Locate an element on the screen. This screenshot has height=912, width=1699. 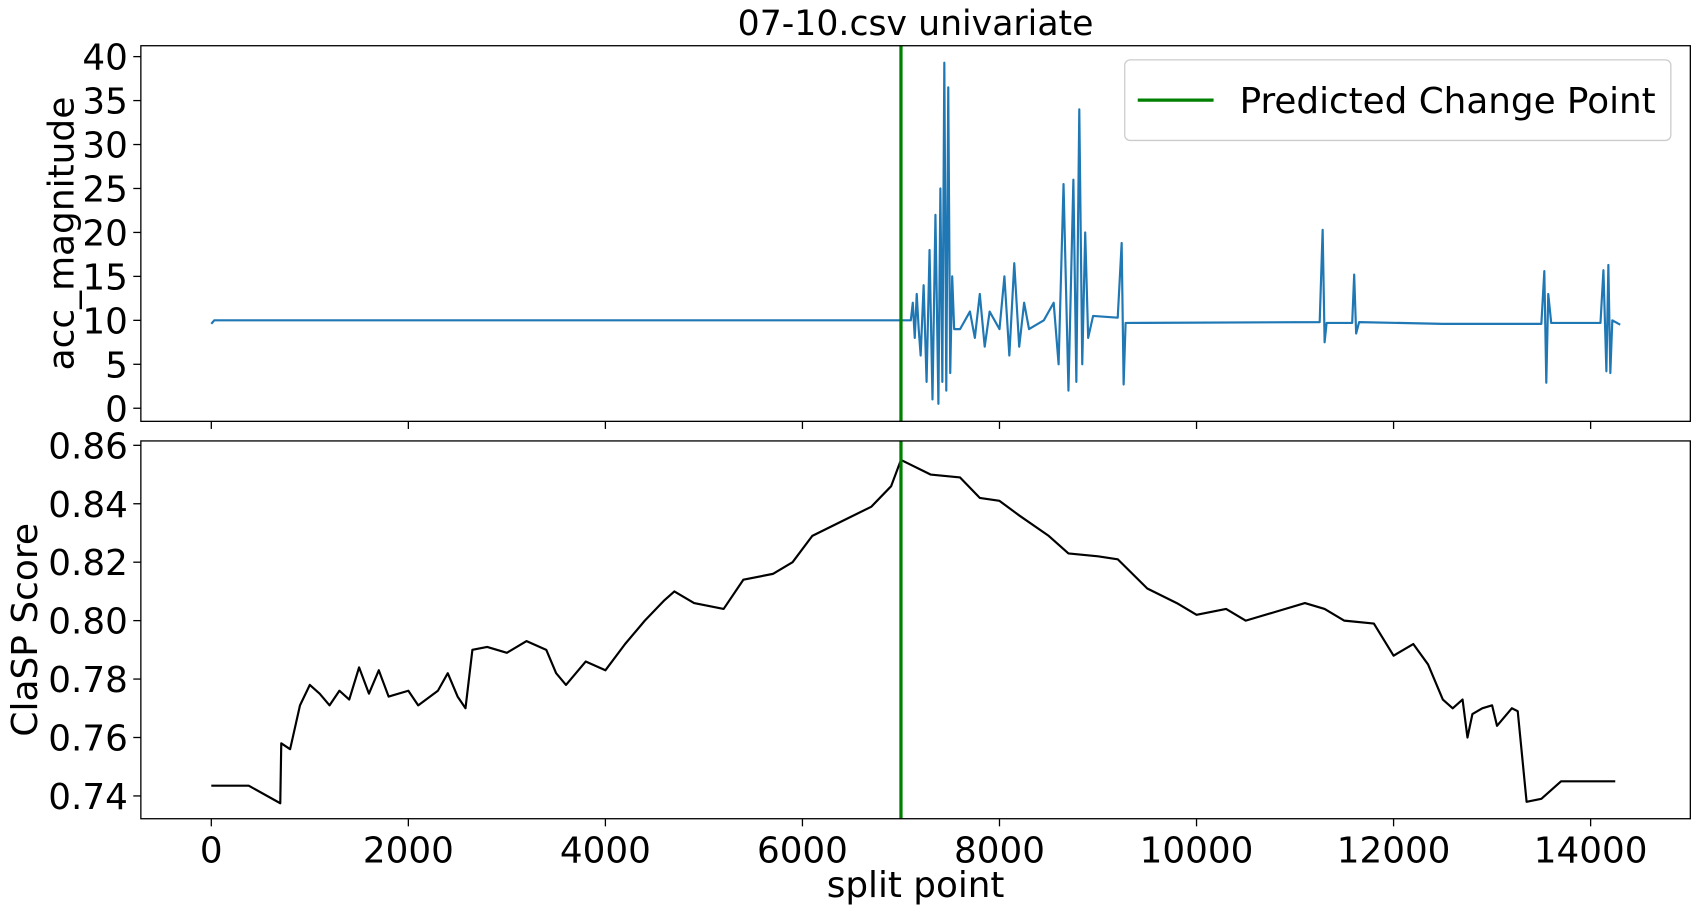
x-tick-label: 2000 is located at coordinates (408, 850).